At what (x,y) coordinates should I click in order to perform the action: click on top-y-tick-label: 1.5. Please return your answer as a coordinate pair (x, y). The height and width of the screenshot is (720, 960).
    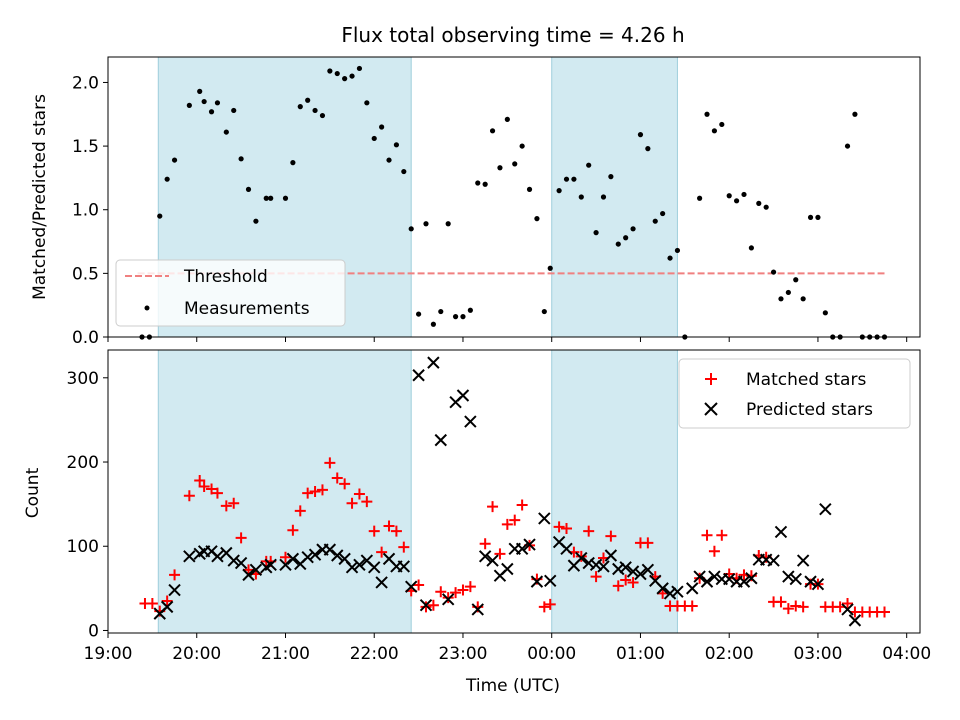
    Looking at the image, I should click on (85, 147).